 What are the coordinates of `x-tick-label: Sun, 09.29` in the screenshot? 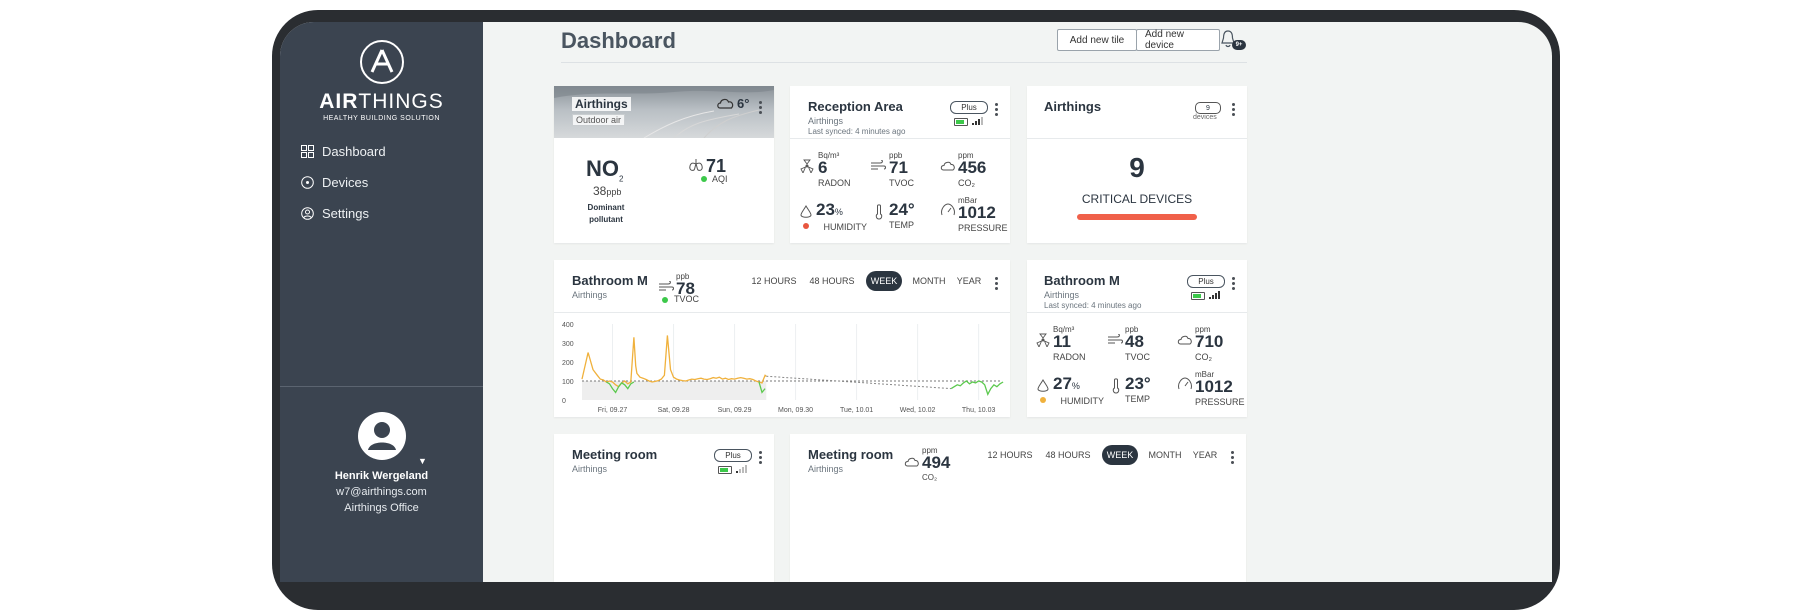 It's located at (735, 410).